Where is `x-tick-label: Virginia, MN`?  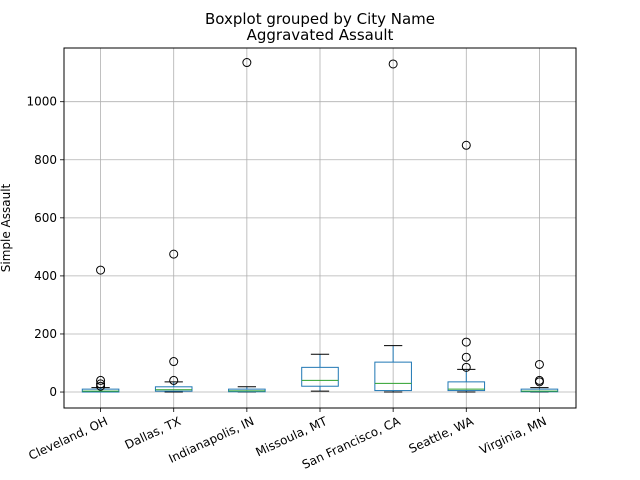 x-tick-label: Virginia, MN is located at coordinates (512, 435).